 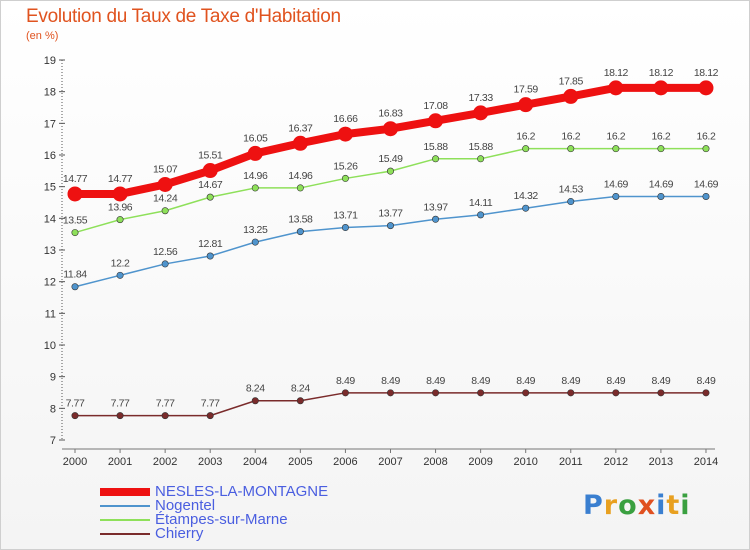 What do you see at coordinates (480, 462) in the screenshot?
I see `x-tick-label: 2009` at bounding box center [480, 462].